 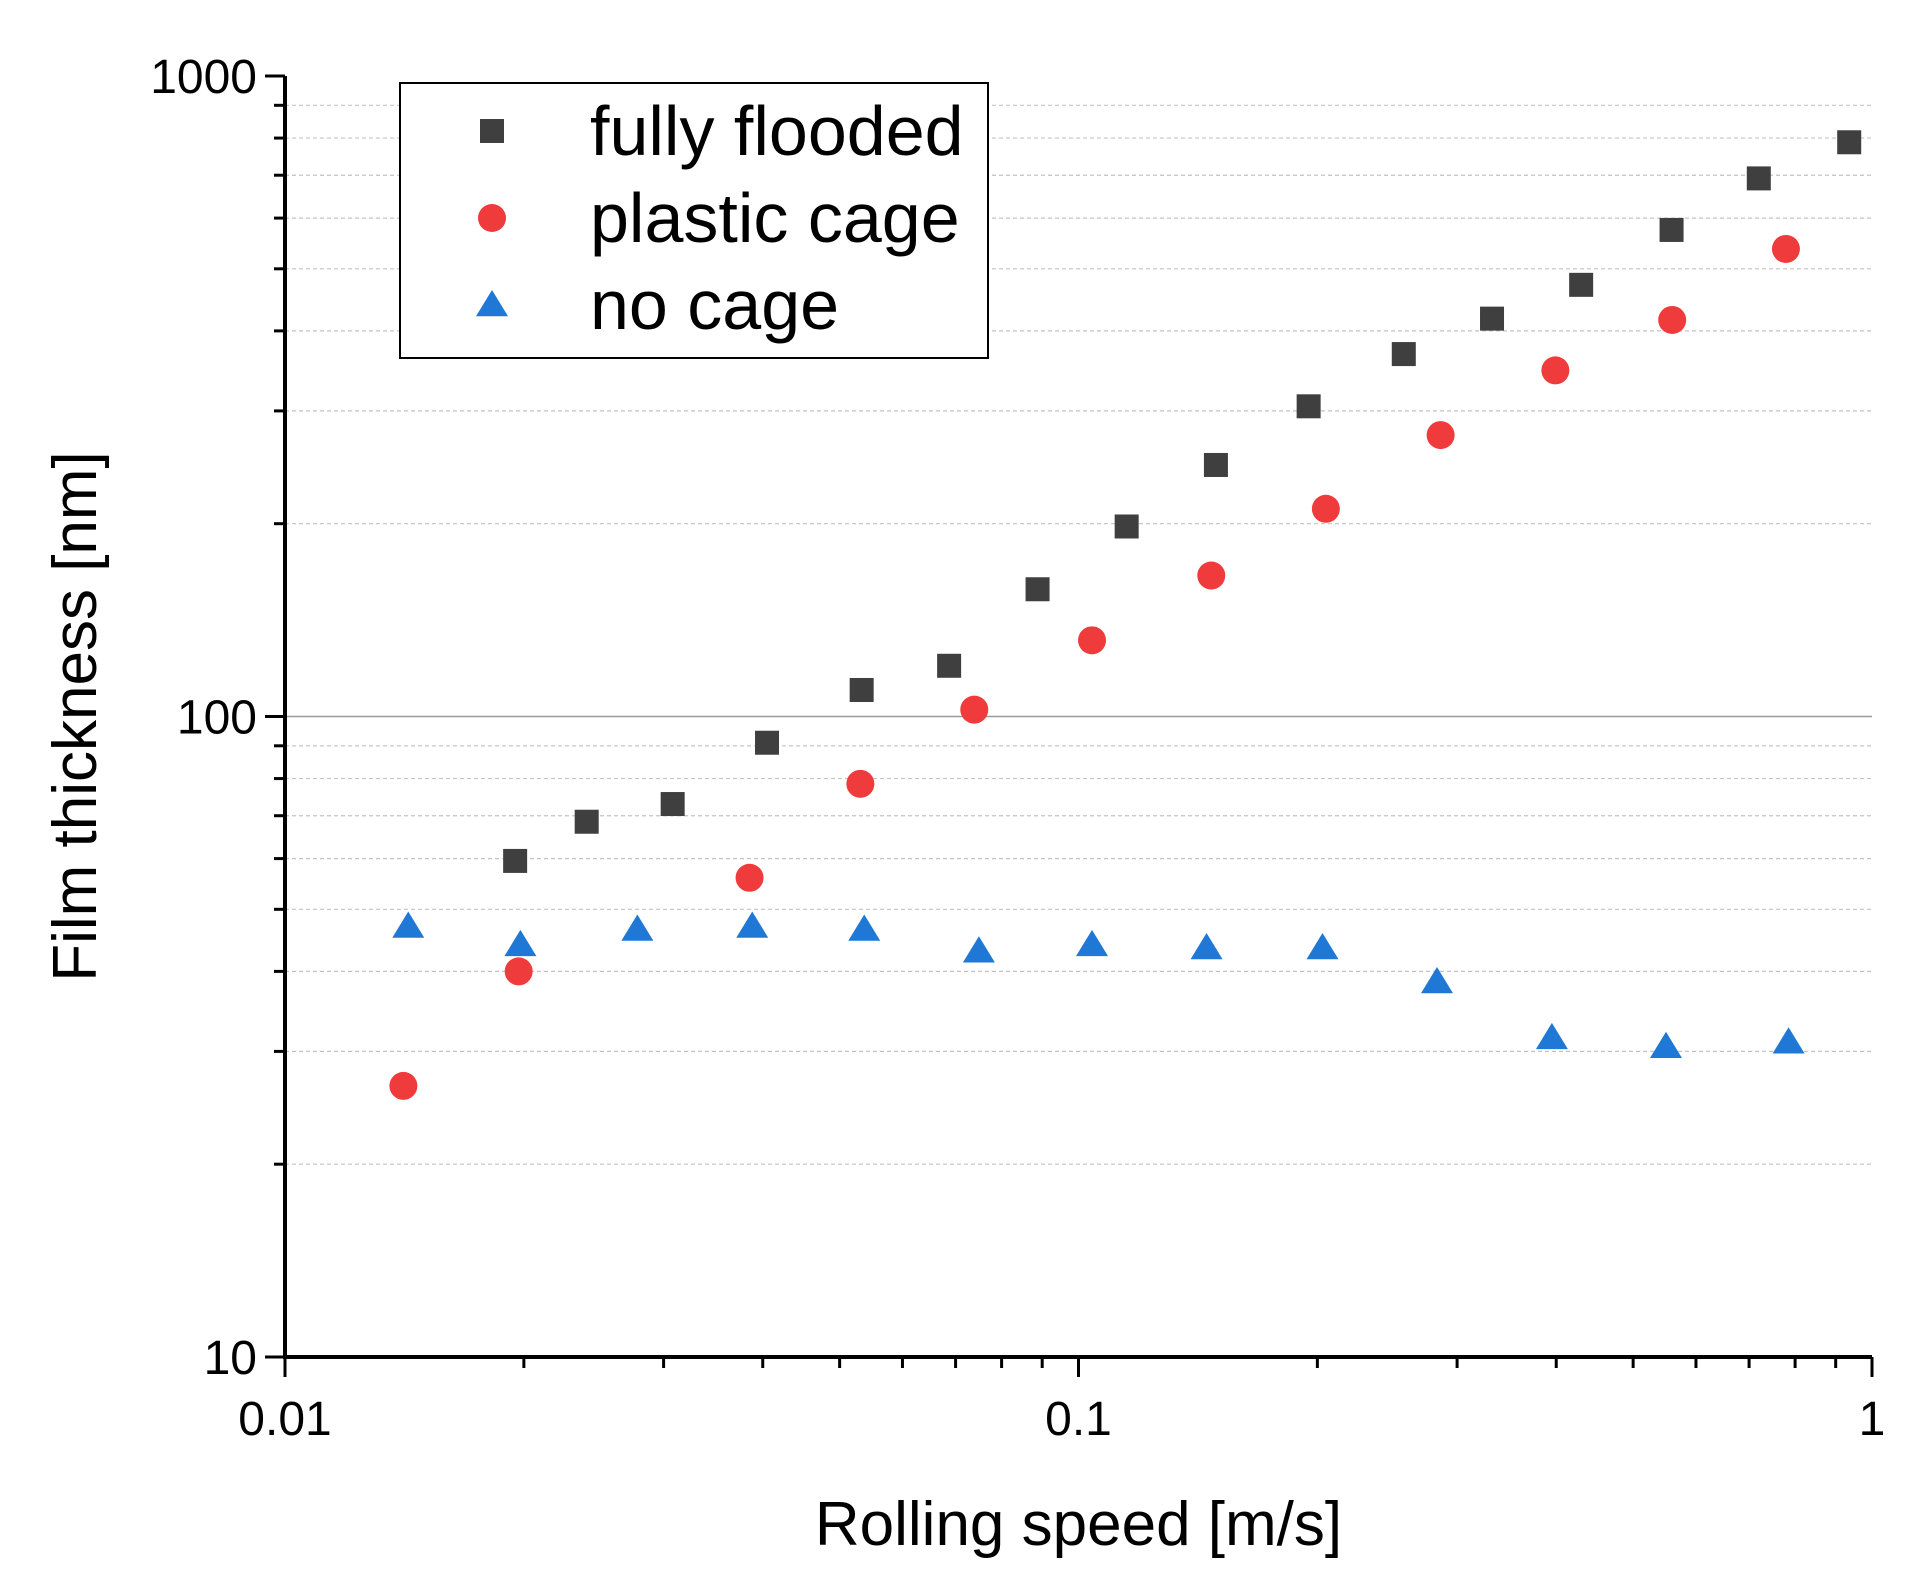 I want to click on legend-item-plastic-cage: plastic cage, so click(x=719, y=218).